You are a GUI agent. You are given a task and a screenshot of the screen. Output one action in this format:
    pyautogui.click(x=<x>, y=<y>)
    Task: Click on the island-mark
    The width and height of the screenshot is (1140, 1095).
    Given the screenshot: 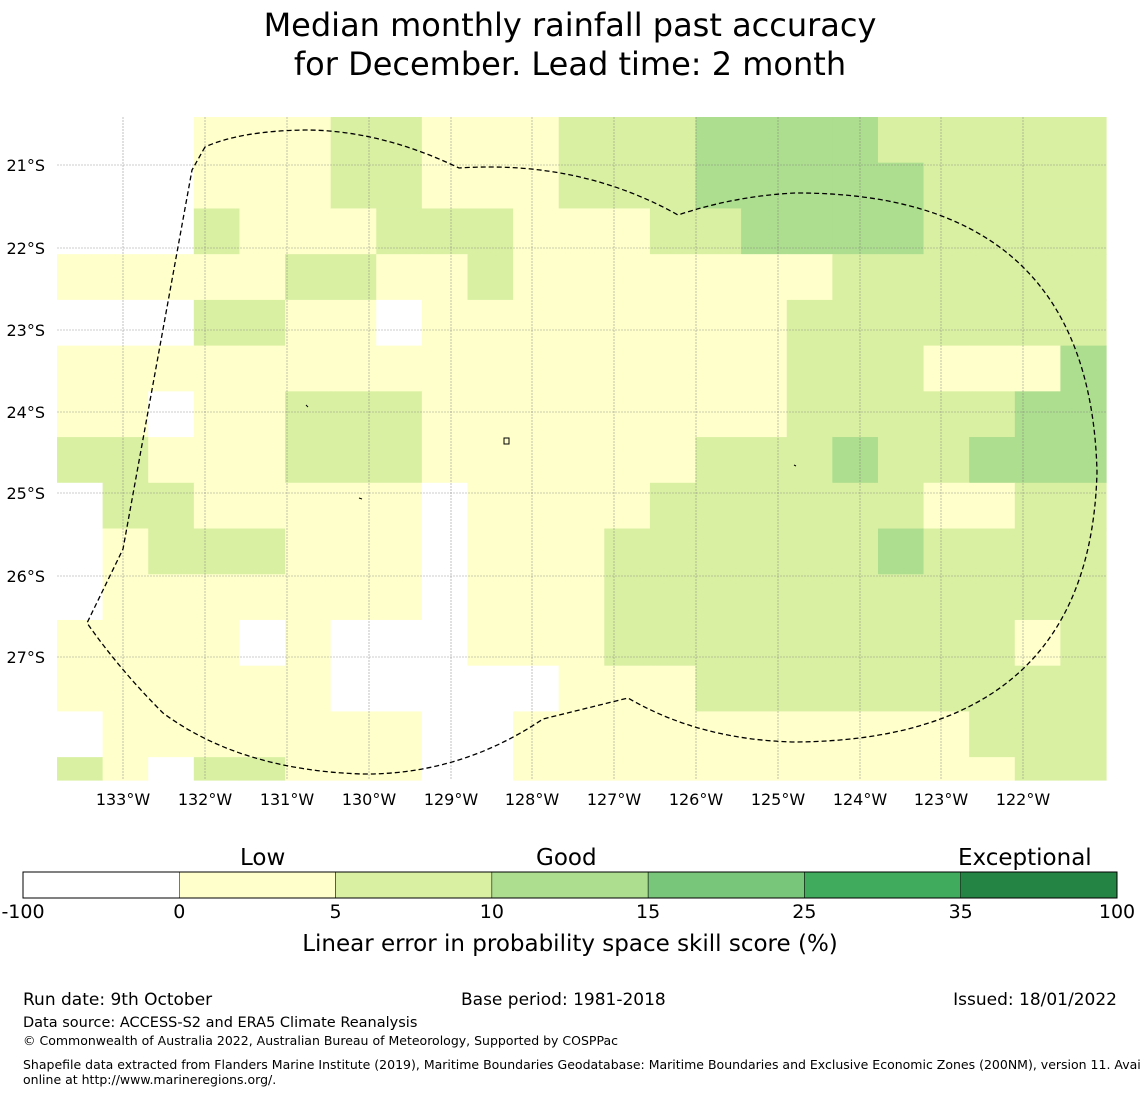 What is the action you would take?
    pyautogui.click(x=360, y=498)
    